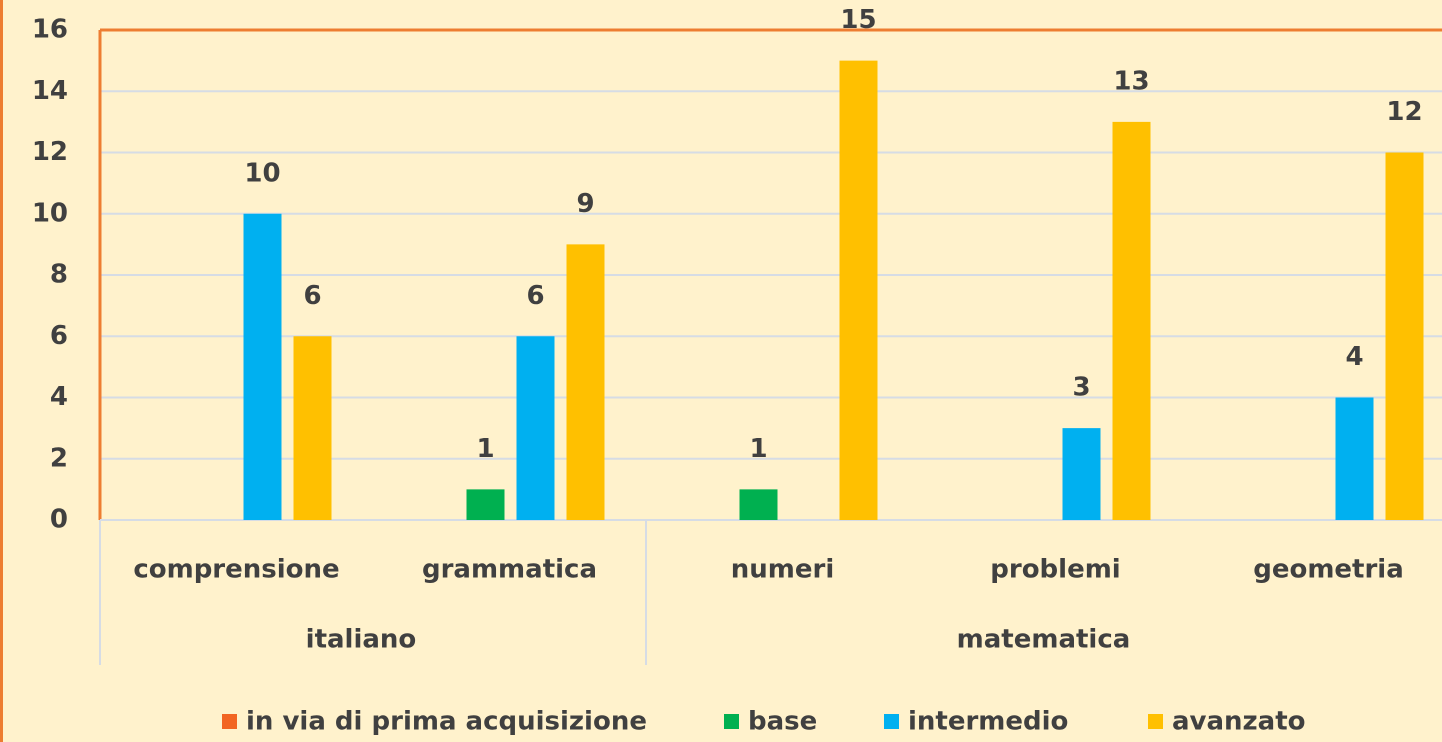 This screenshot has width=1442, height=742. What do you see at coordinates (858, 20) in the screenshot?
I see `data-label: 15` at bounding box center [858, 20].